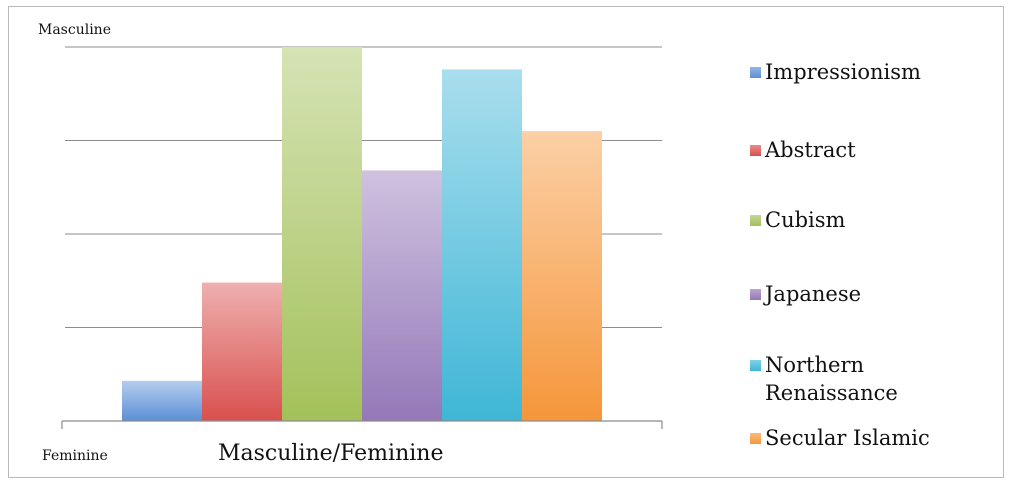 Image resolution: width=1013 pixels, height=485 pixels. What do you see at coordinates (331, 453) in the screenshot?
I see `x-axis-label: Masculine/Feminine` at bounding box center [331, 453].